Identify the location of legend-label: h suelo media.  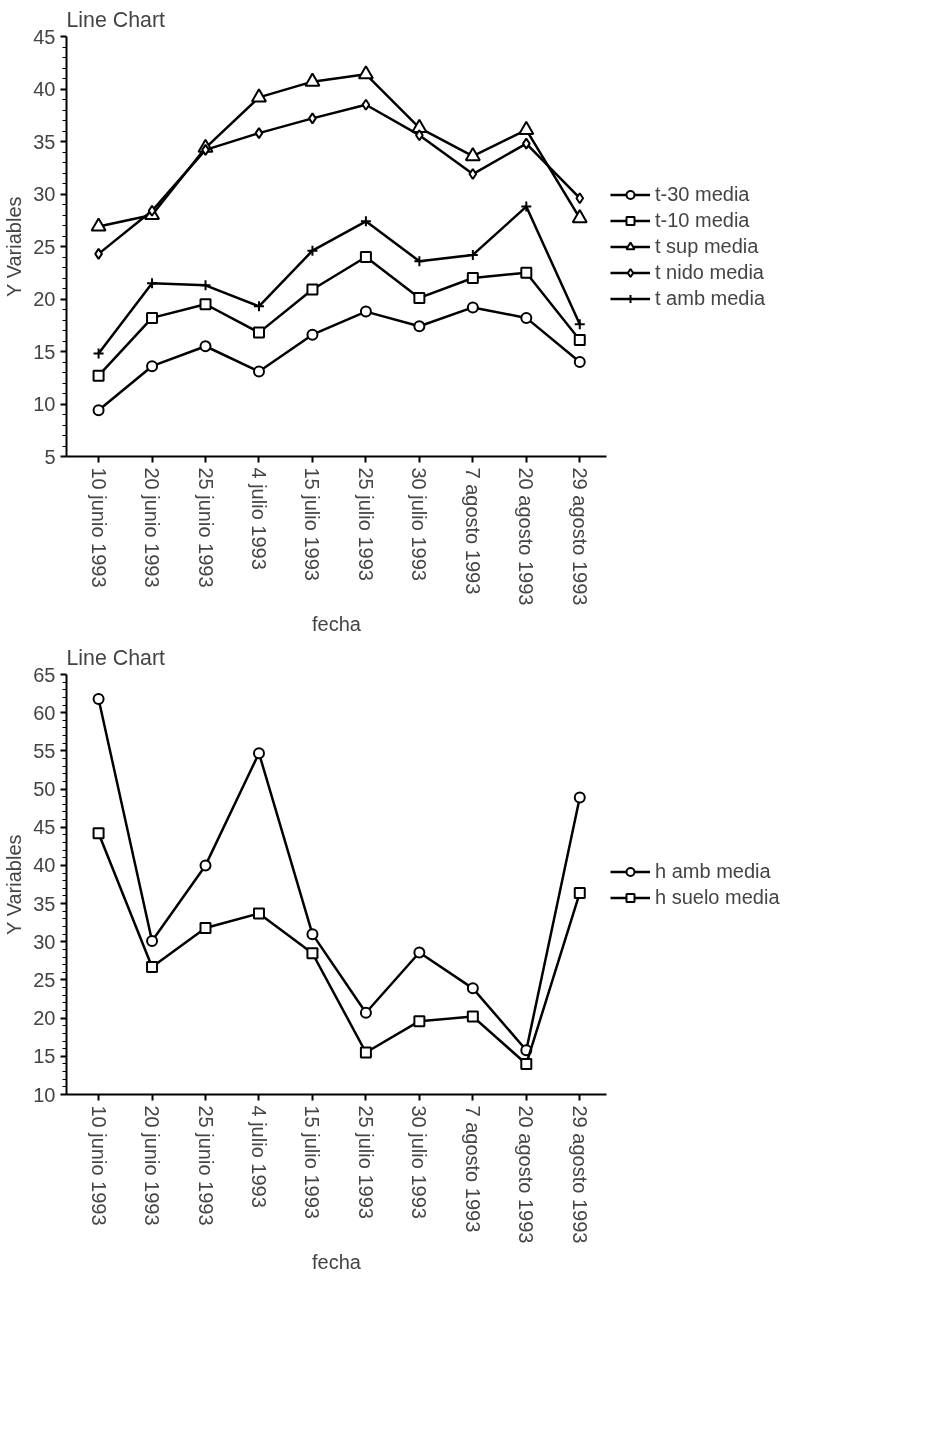
(717, 897).